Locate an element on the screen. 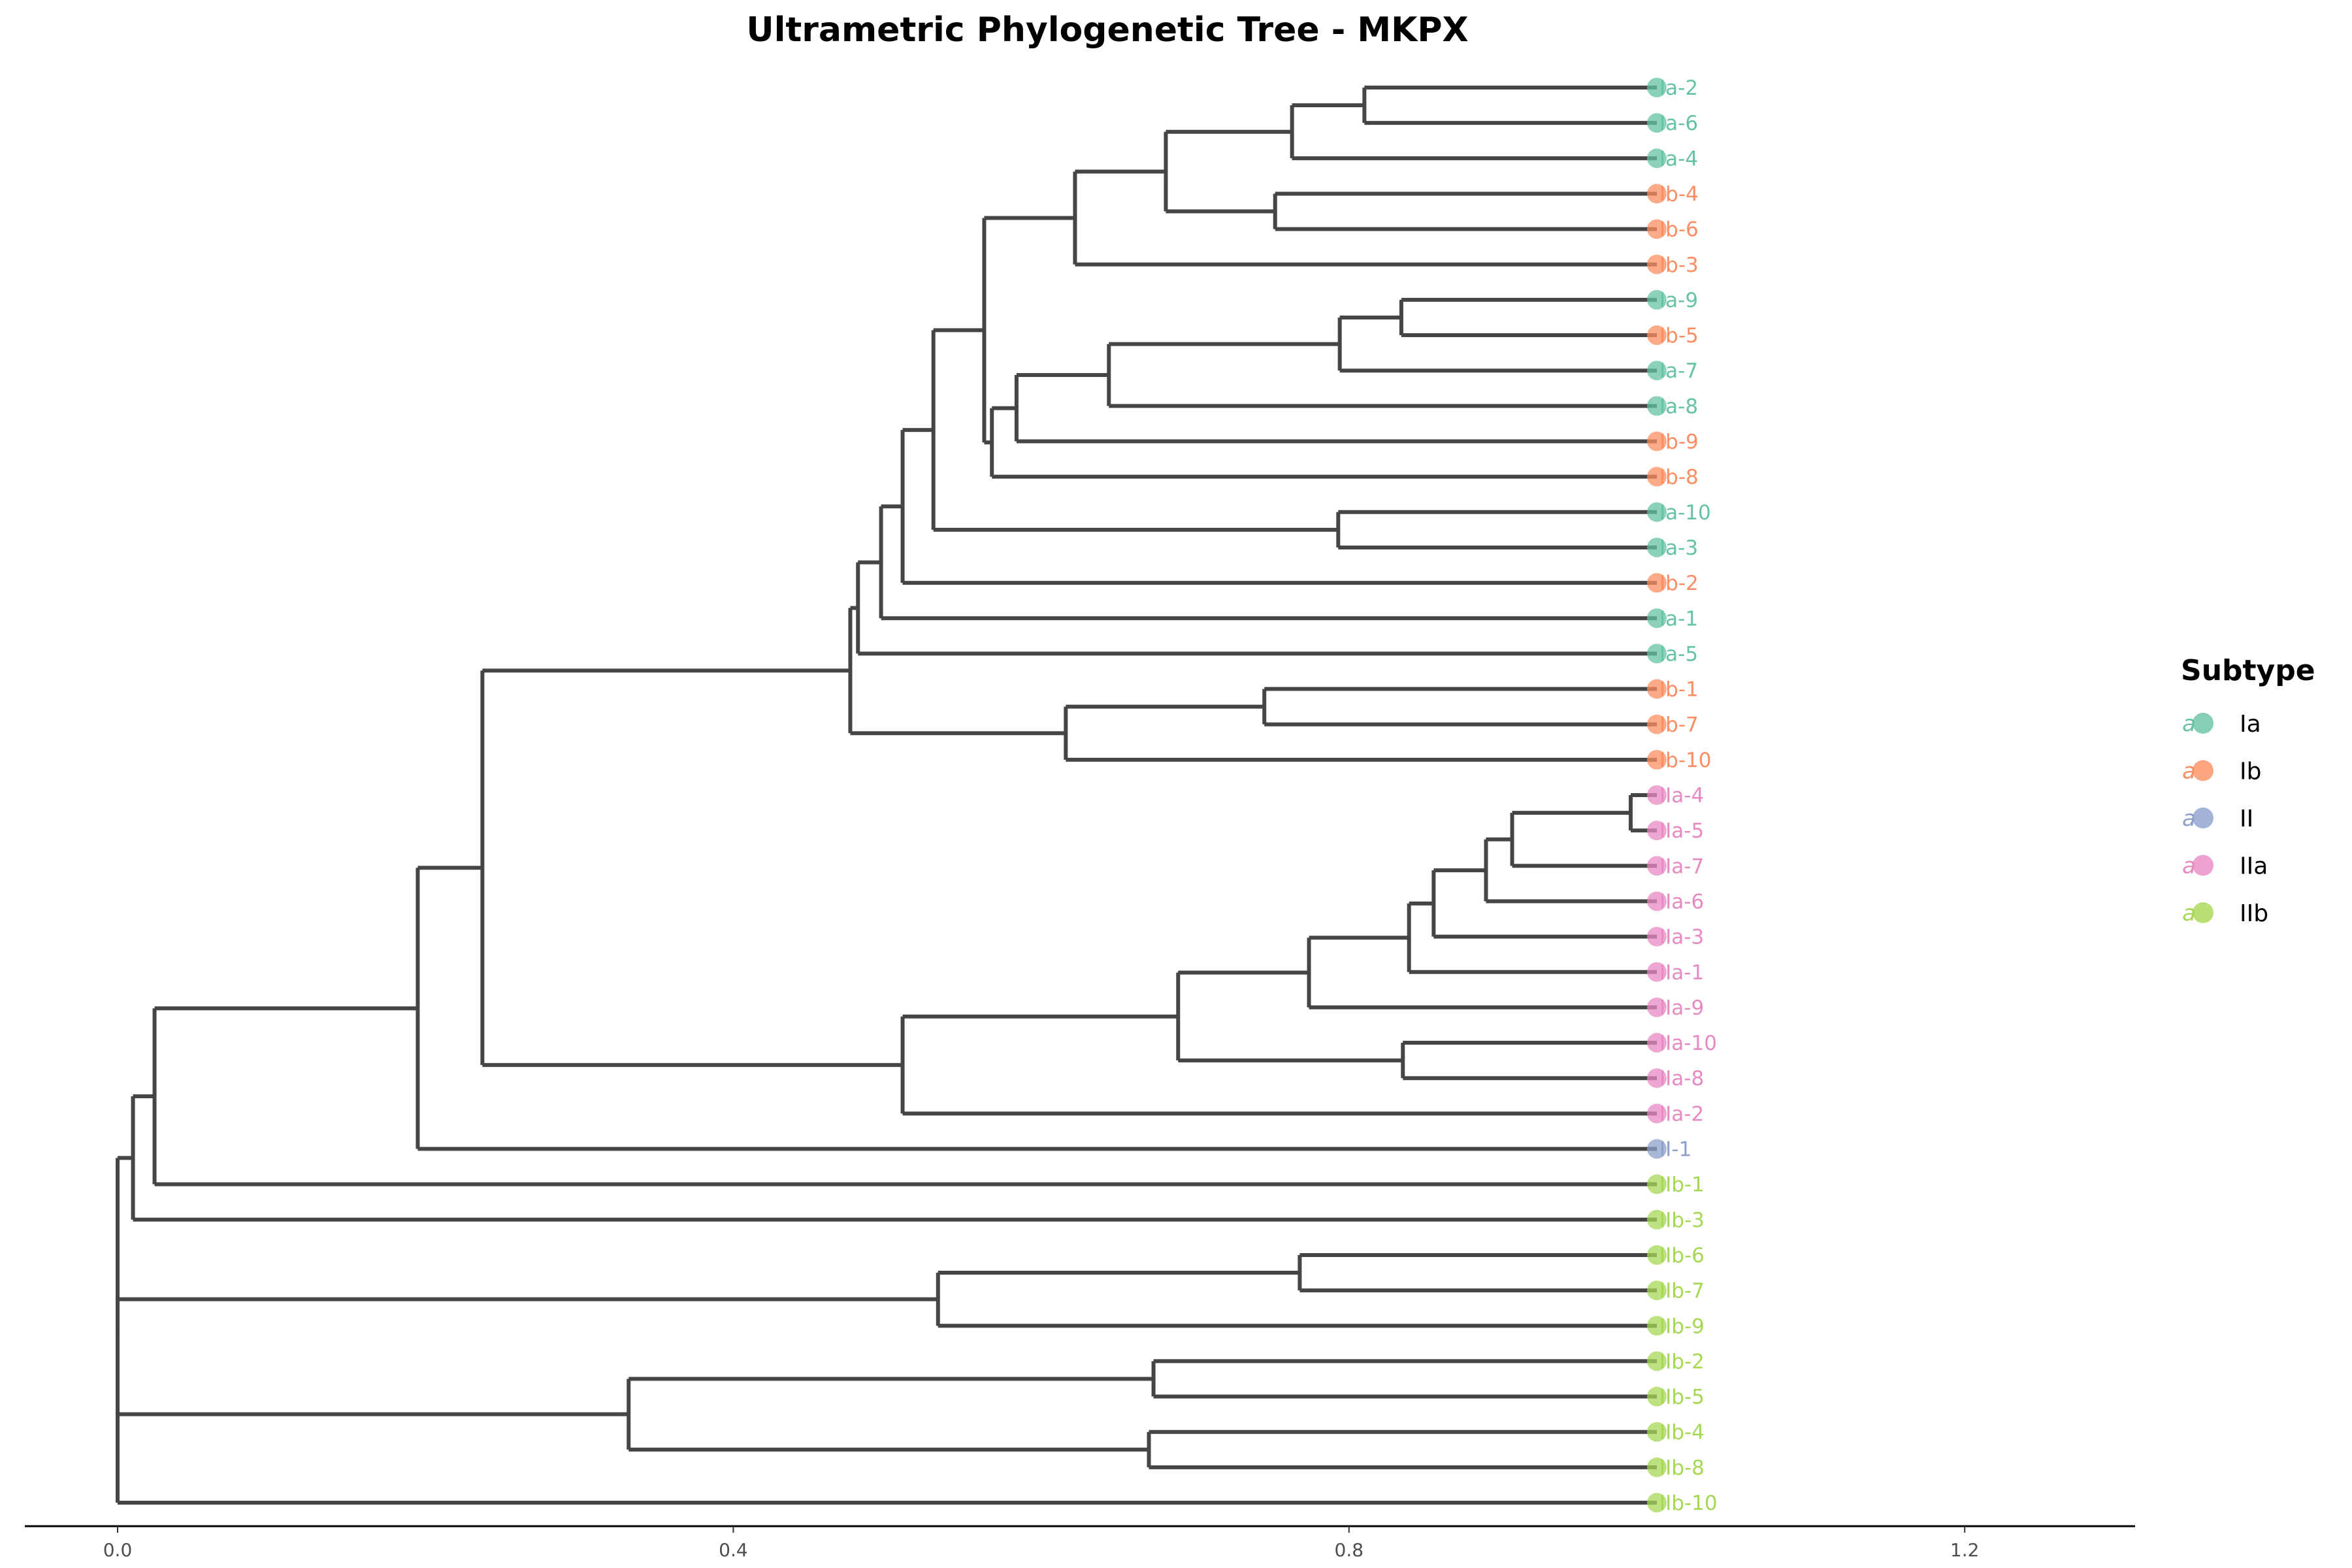 This screenshot has width=2352, height=1568. legend-title: Subtype is located at coordinates (2248, 670).